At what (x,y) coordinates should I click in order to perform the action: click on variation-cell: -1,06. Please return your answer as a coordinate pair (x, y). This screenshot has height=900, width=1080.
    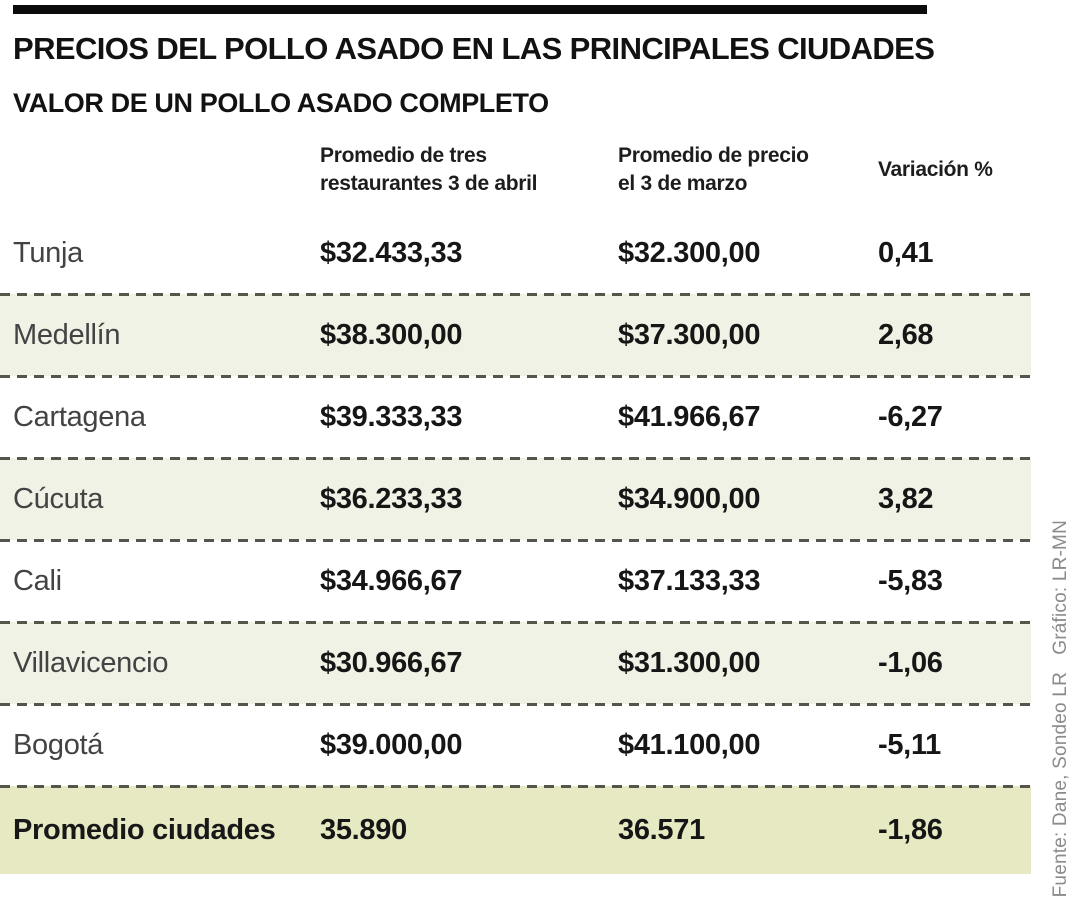
    Looking at the image, I should click on (910, 662).